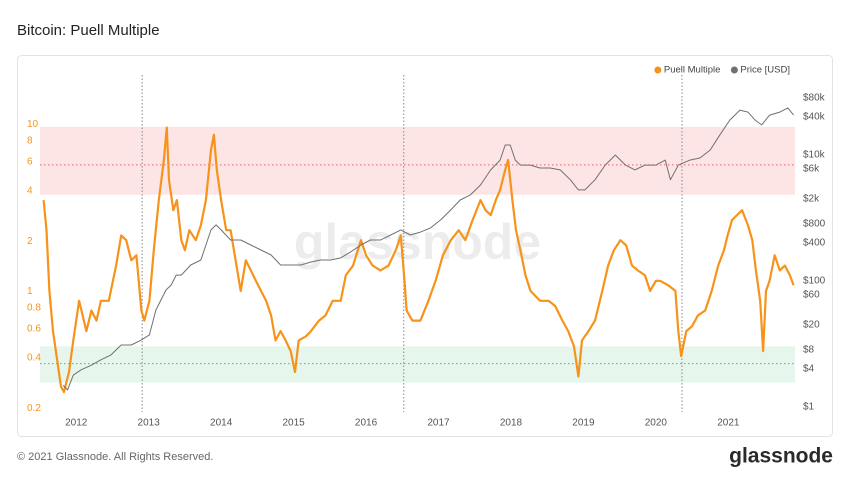 This screenshot has height=483, width=850. I want to click on y2-tick-label: $2k, so click(811, 199).